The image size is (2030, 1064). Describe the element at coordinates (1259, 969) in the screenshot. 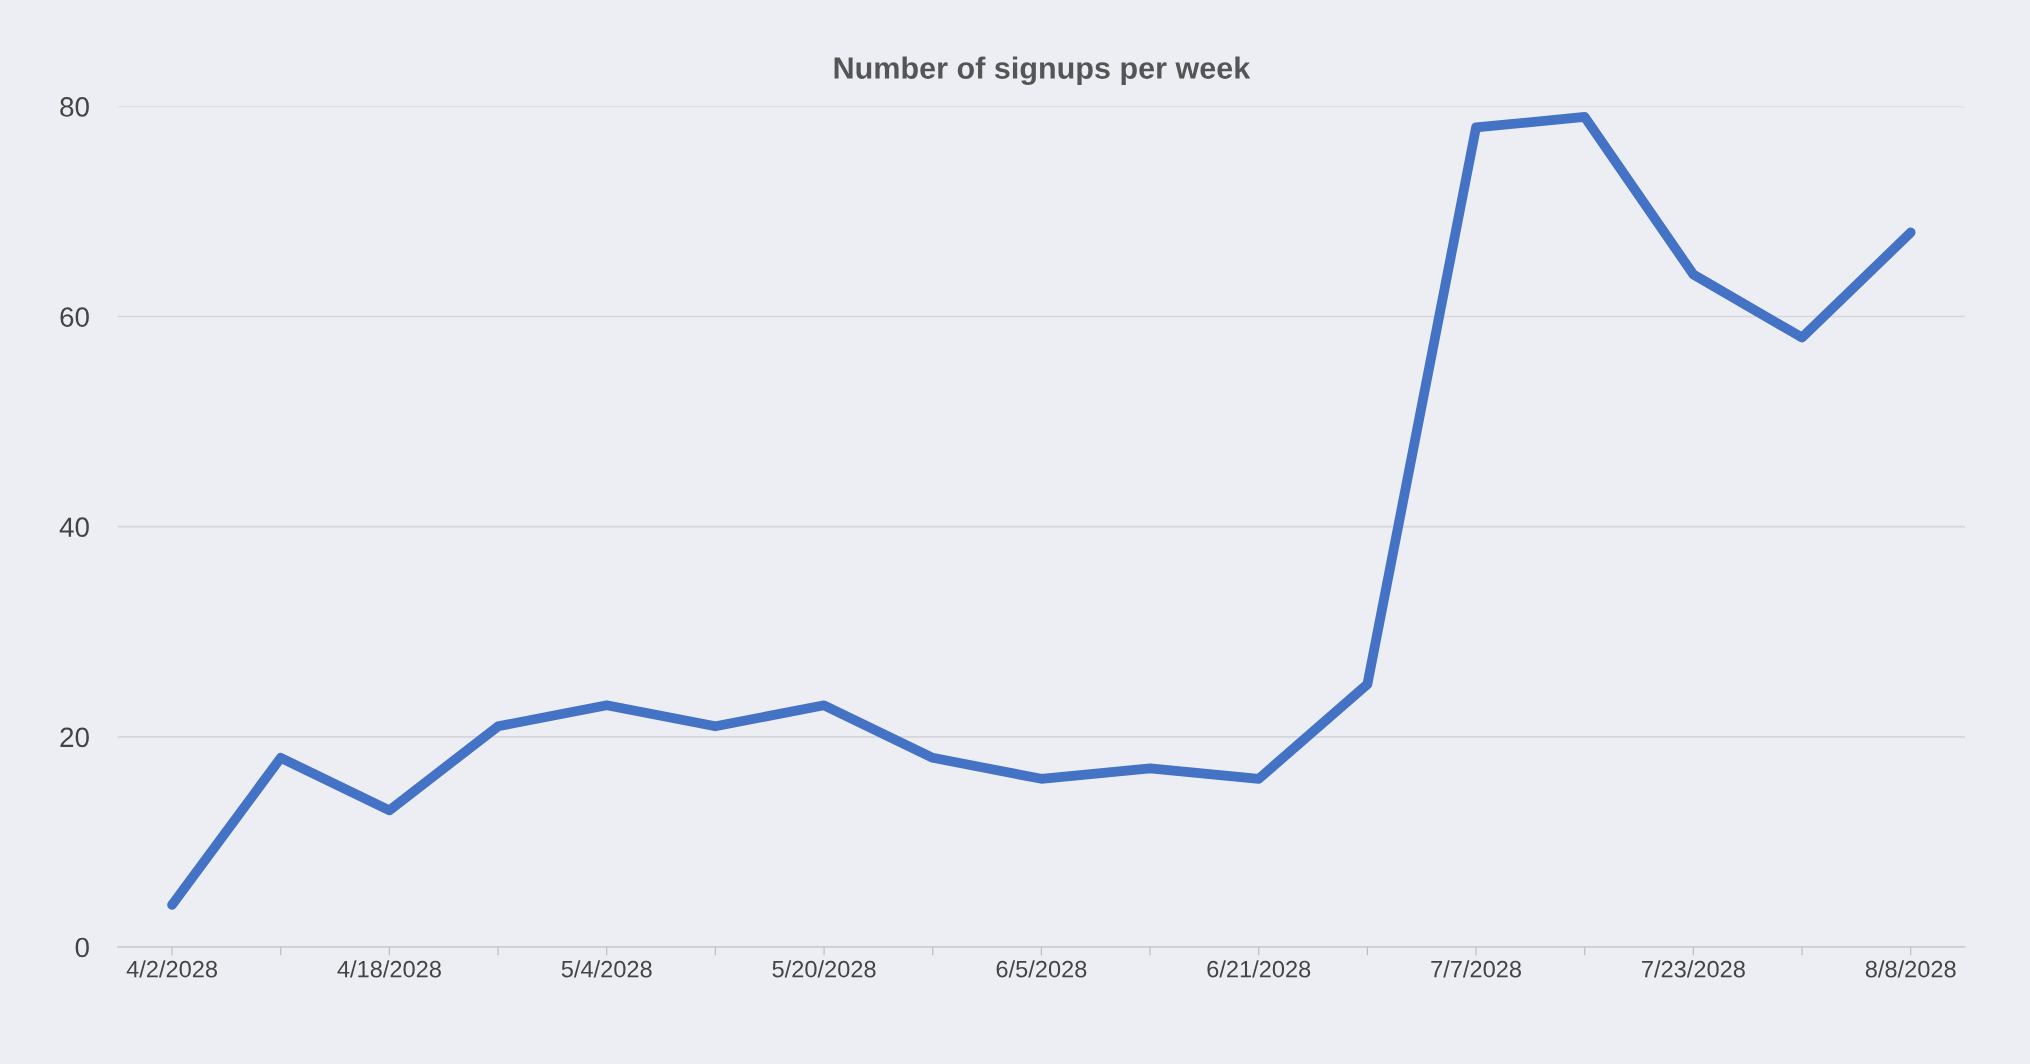

I see `x-tick-label: 6/21/2028` at that location.